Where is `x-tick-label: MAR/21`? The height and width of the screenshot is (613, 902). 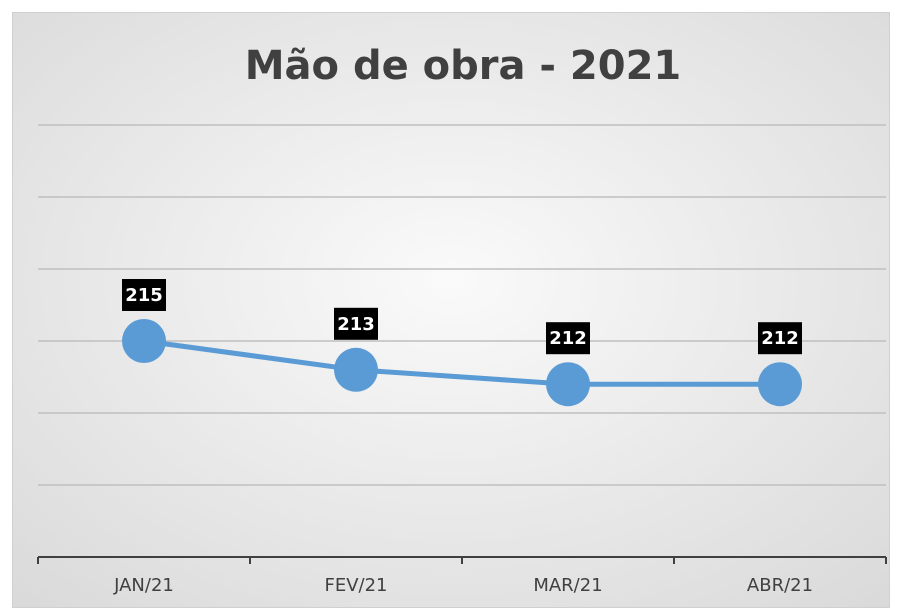
x-tick-label: MAR/21 is located at coordinates (567, 585).